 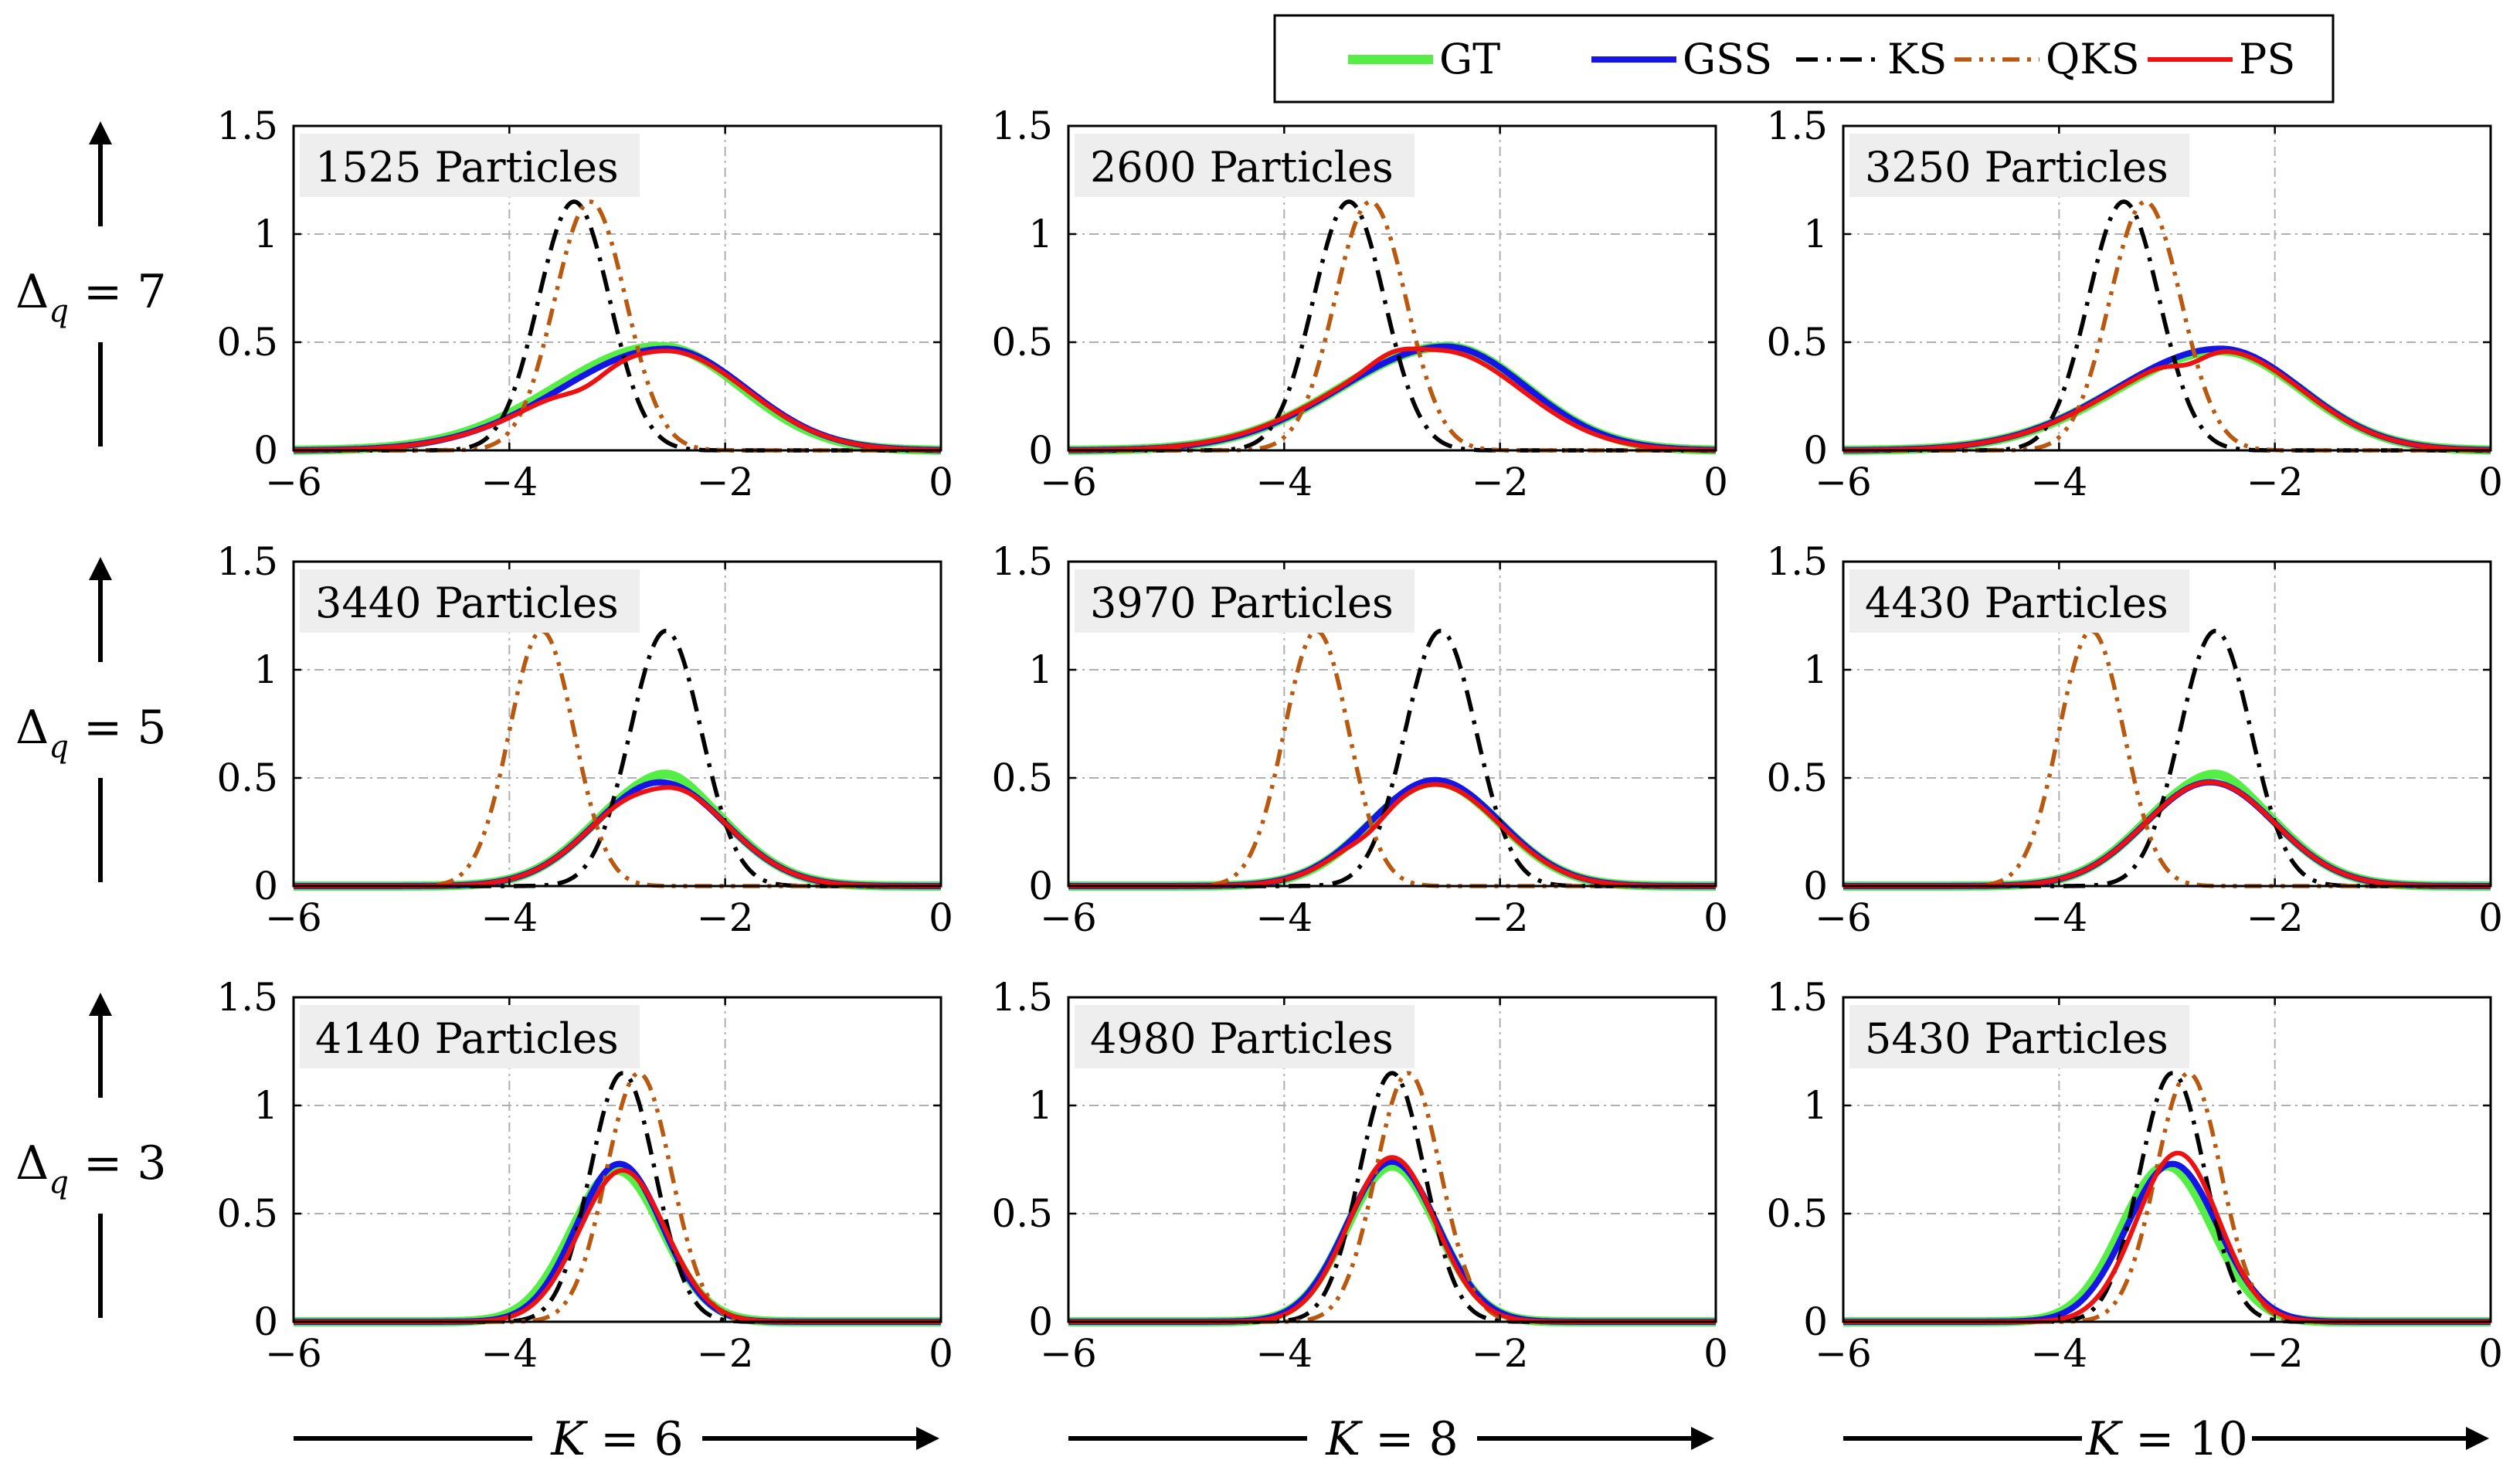 What do you see at coordinates (91, 733) in the screenshot?
I see `row-label: Δq = 5` at bounding box center [91, 733].